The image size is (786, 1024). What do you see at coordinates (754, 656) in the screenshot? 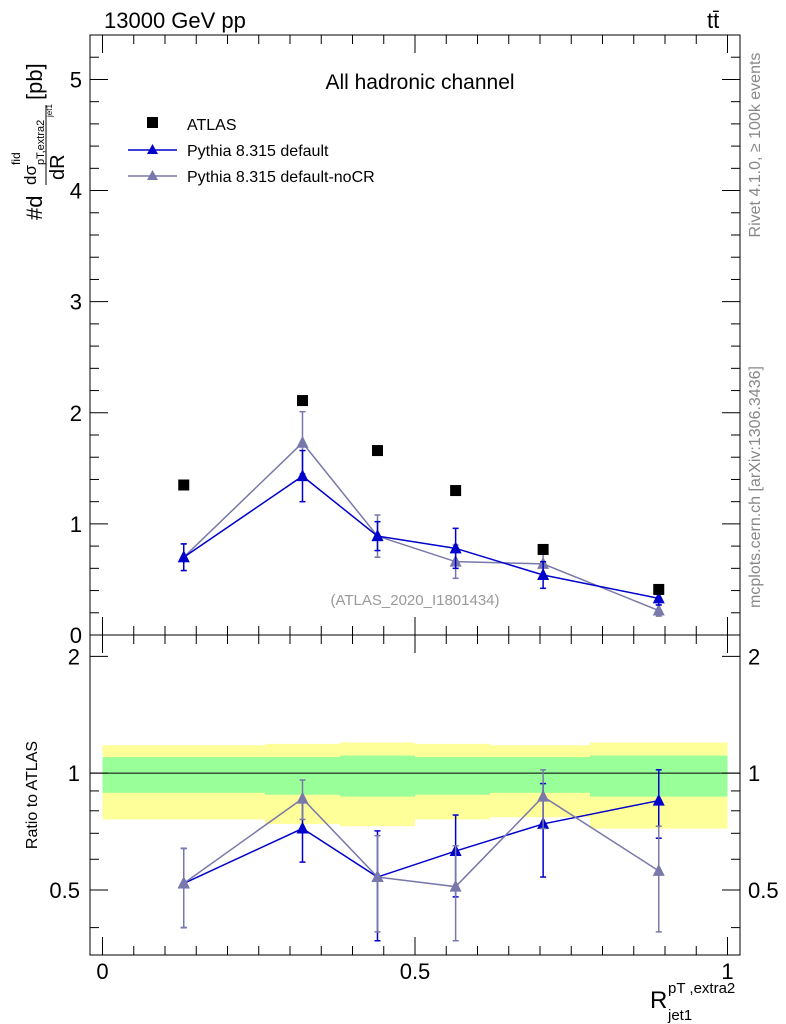
I see `ratio-y-tick-label-right: 2` at bounding box center [754, 656].